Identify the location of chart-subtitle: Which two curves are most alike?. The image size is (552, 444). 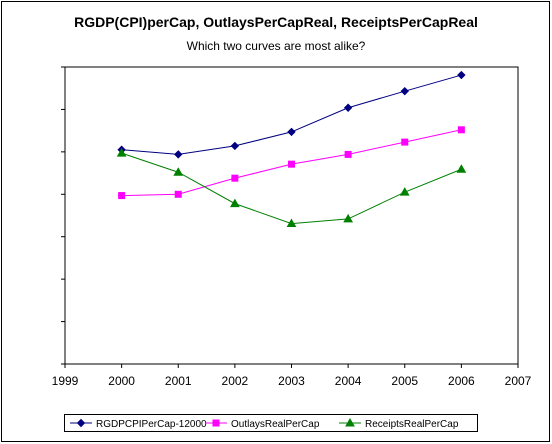
(276, 46).